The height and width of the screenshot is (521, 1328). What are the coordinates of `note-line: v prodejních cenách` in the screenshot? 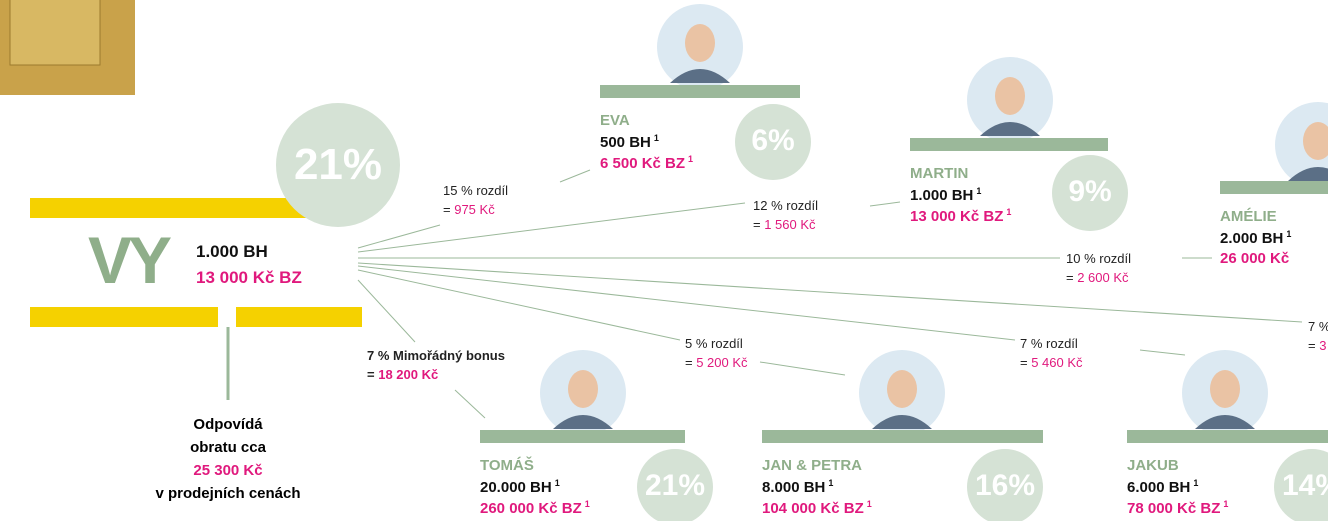 It's located at (228, 493).